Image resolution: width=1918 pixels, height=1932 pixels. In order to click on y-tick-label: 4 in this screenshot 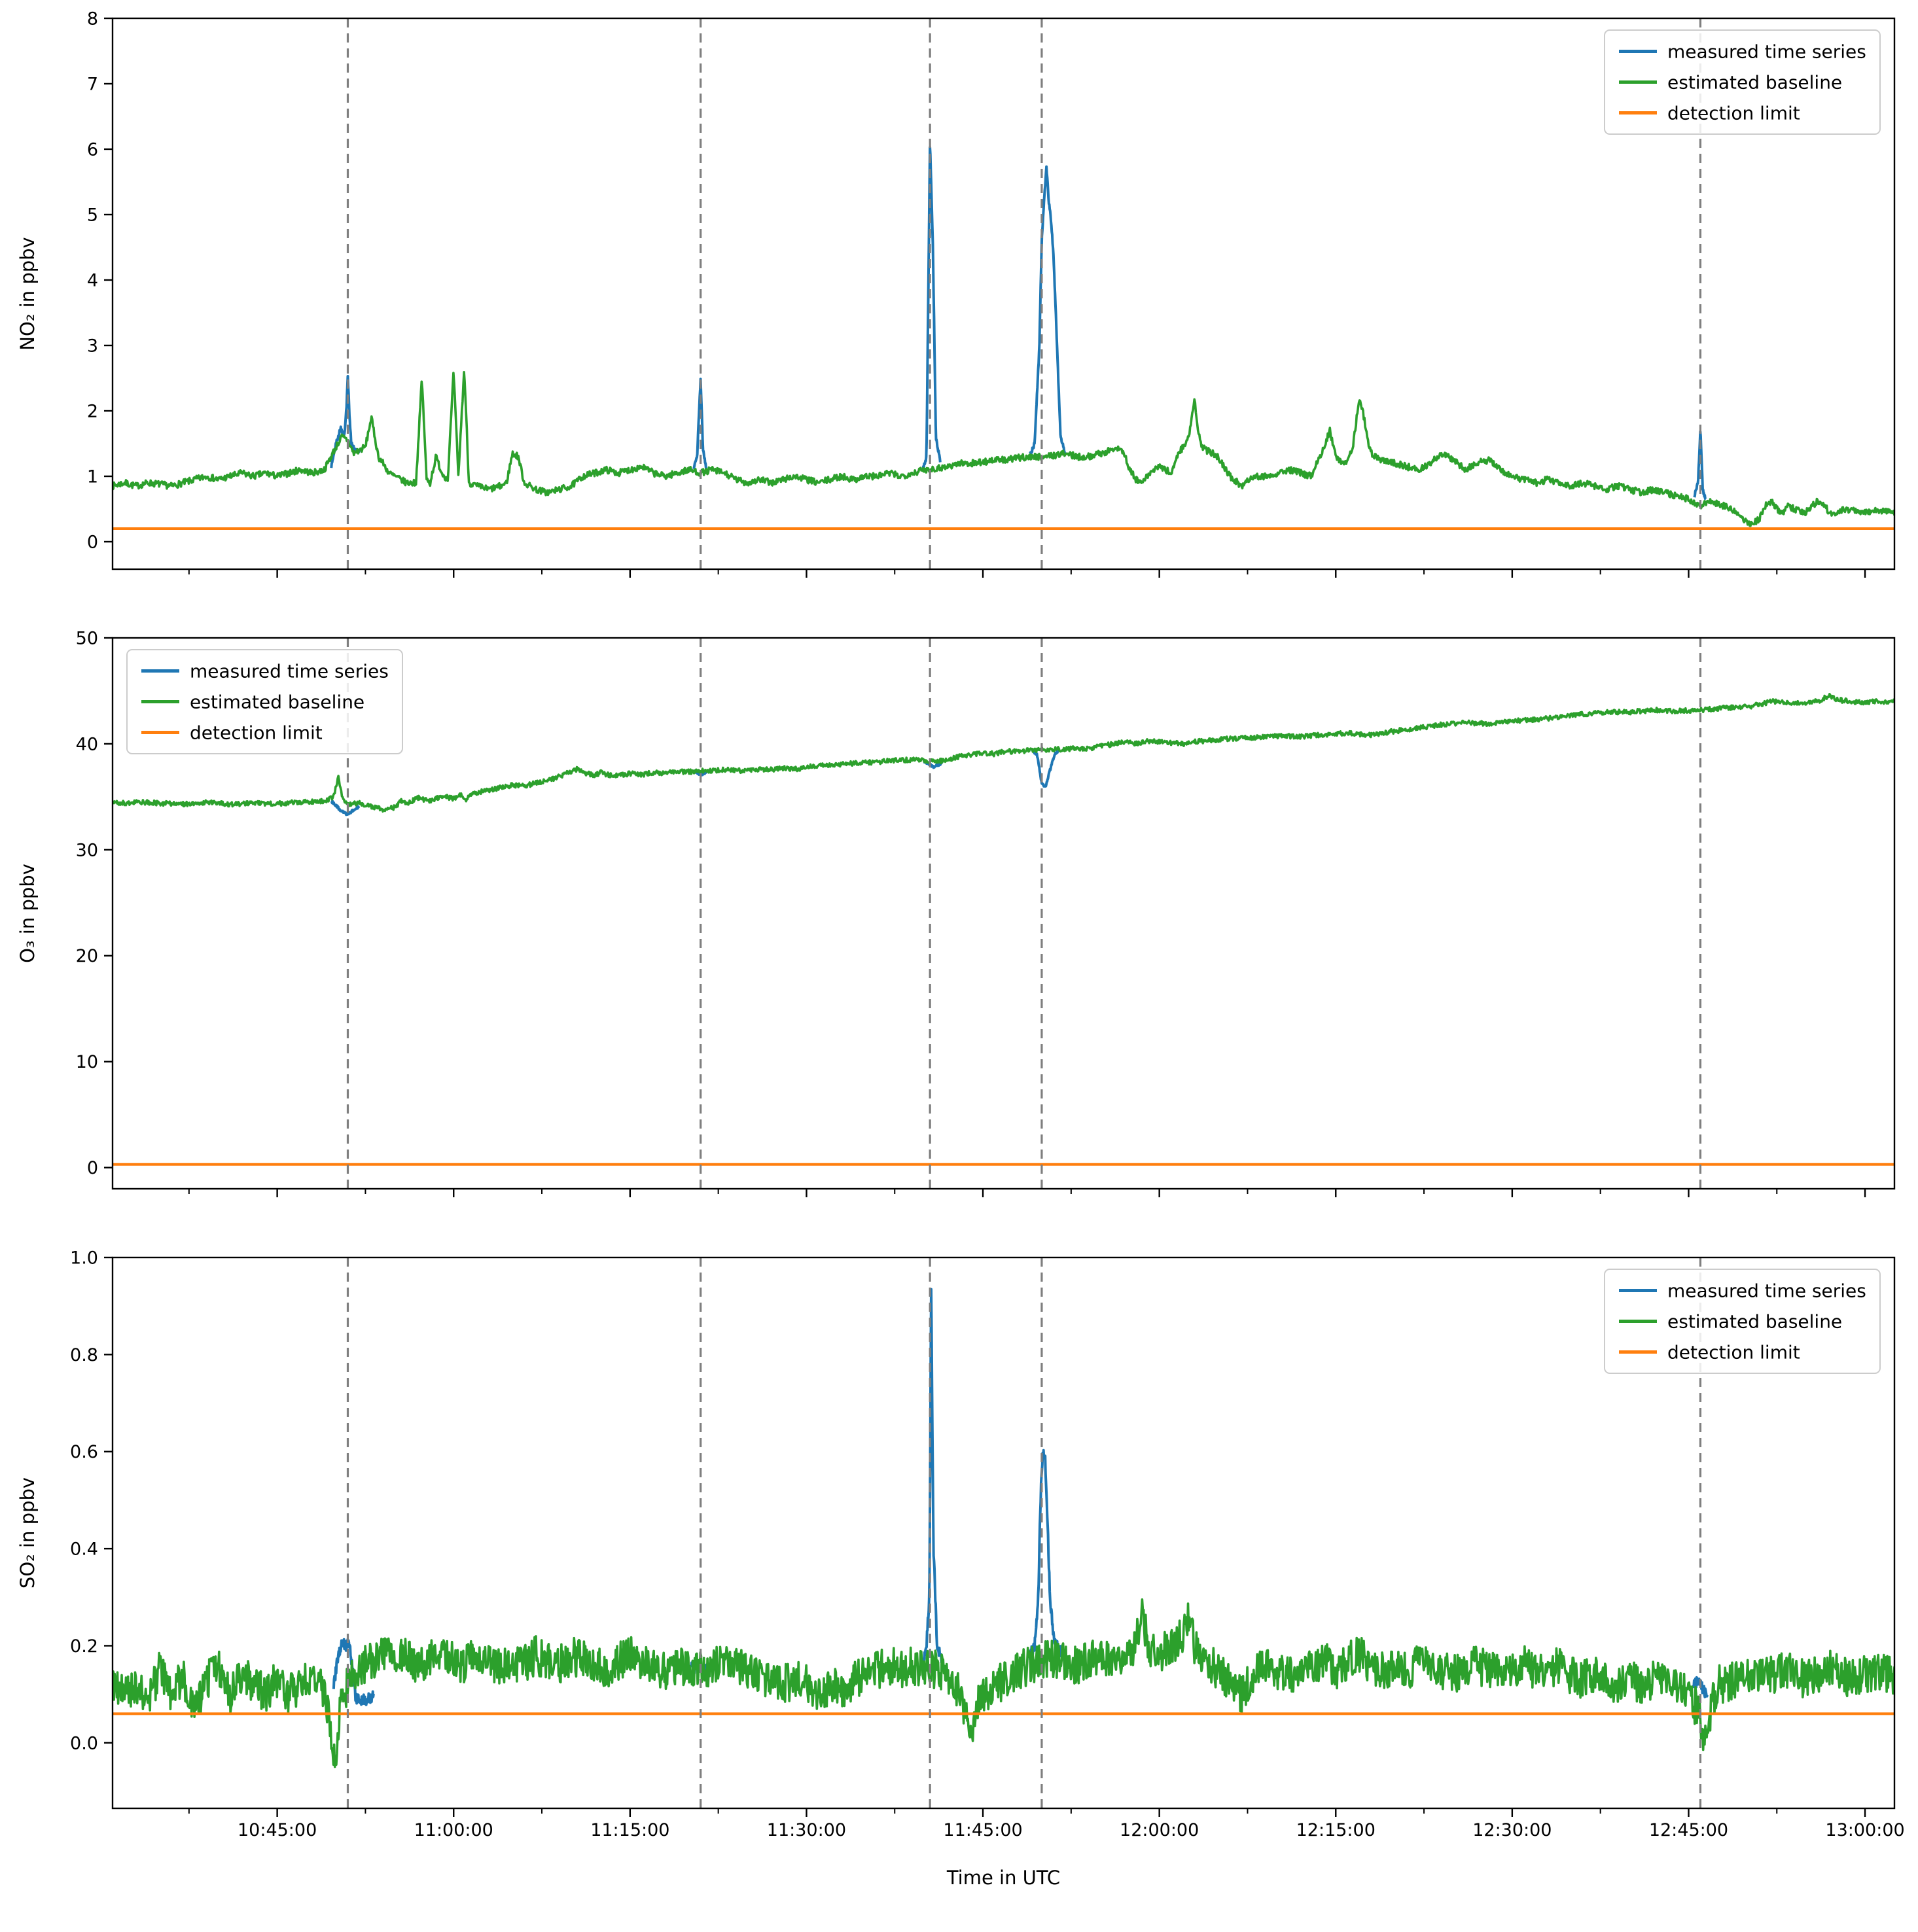, I will do `click(93, 280)`.